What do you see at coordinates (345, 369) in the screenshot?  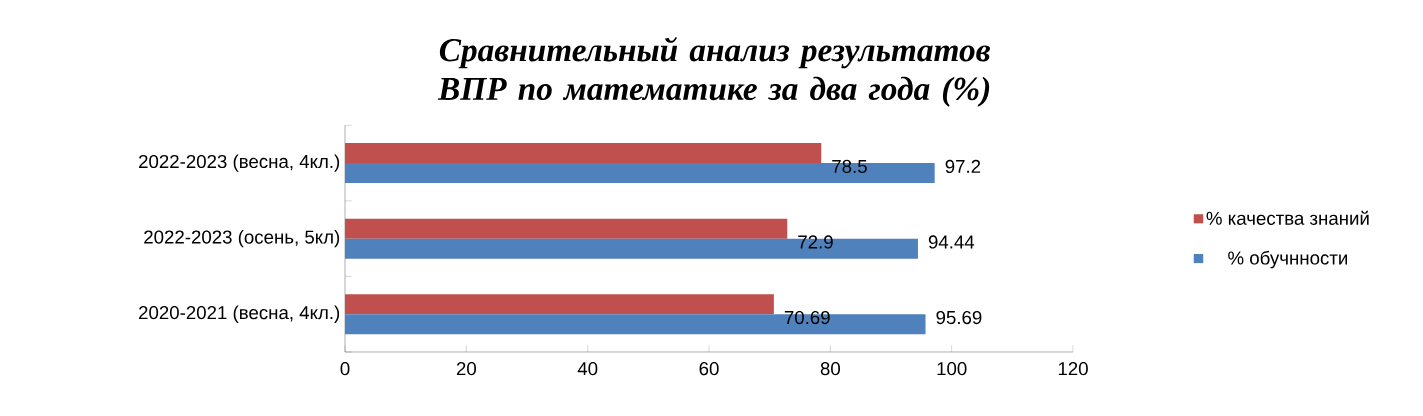 I see `x-tick-label: 0` at bounding box center [345, 369].